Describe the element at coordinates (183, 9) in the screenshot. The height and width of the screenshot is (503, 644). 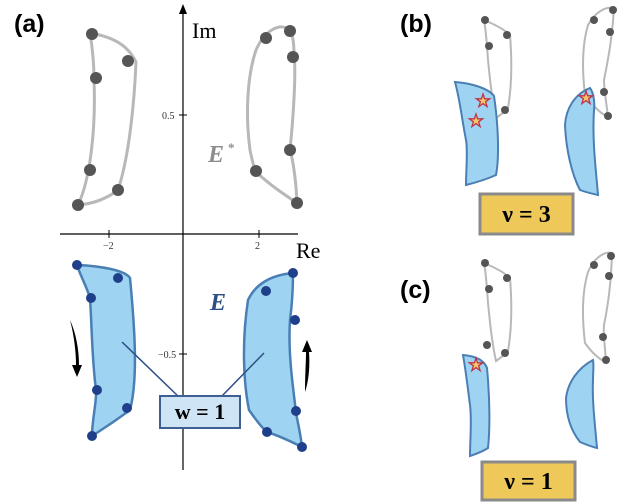
I see `y-axis-arrow` at that location.